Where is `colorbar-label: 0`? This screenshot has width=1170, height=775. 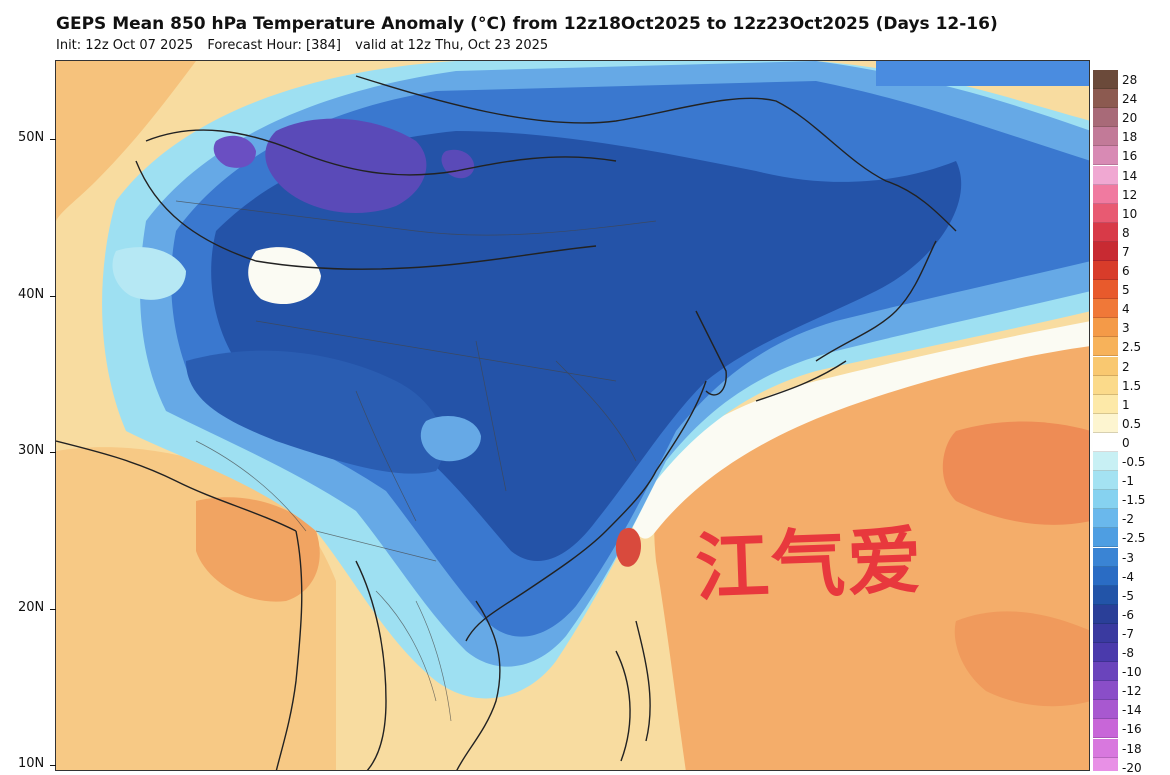
colorbar-label: 0 is located at coordinates (1126, 442).